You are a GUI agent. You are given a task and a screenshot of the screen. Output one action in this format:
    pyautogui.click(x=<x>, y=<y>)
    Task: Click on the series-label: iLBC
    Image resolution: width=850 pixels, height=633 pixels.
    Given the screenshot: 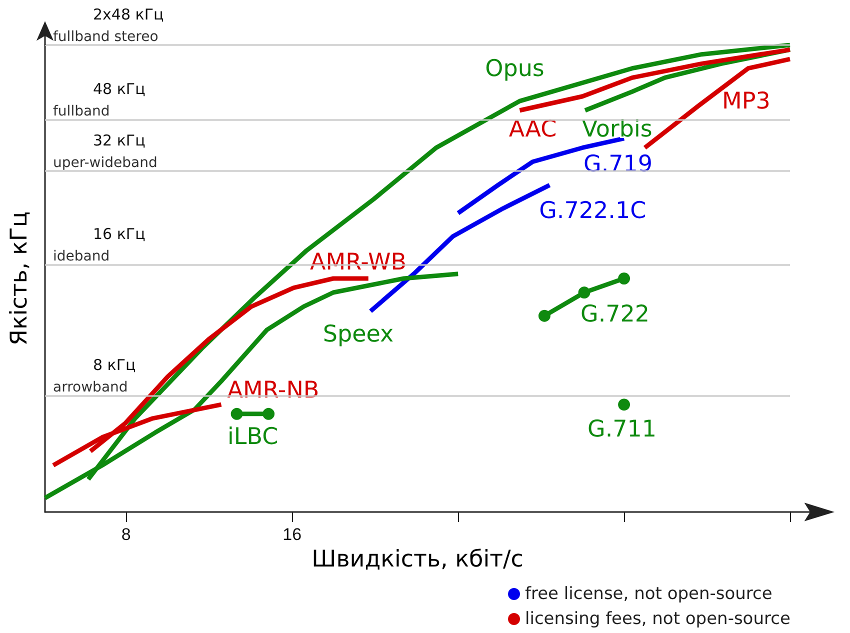 What is the action you would take?
    pyautogui.click(x=252, y=437)
    